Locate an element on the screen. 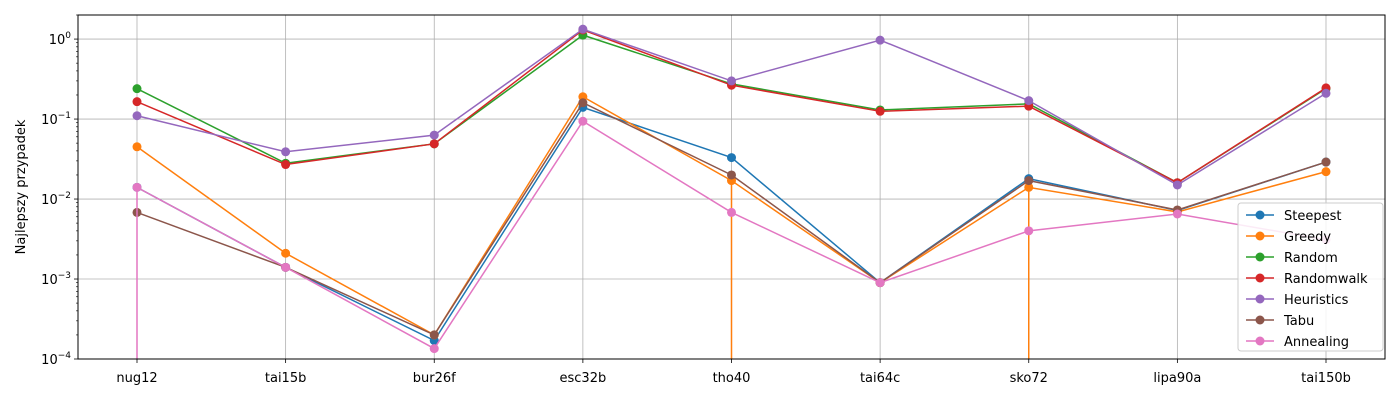 This screenshot has height=400, width=1400. legend-label: Greedy is located at coordinates (1307, 237).